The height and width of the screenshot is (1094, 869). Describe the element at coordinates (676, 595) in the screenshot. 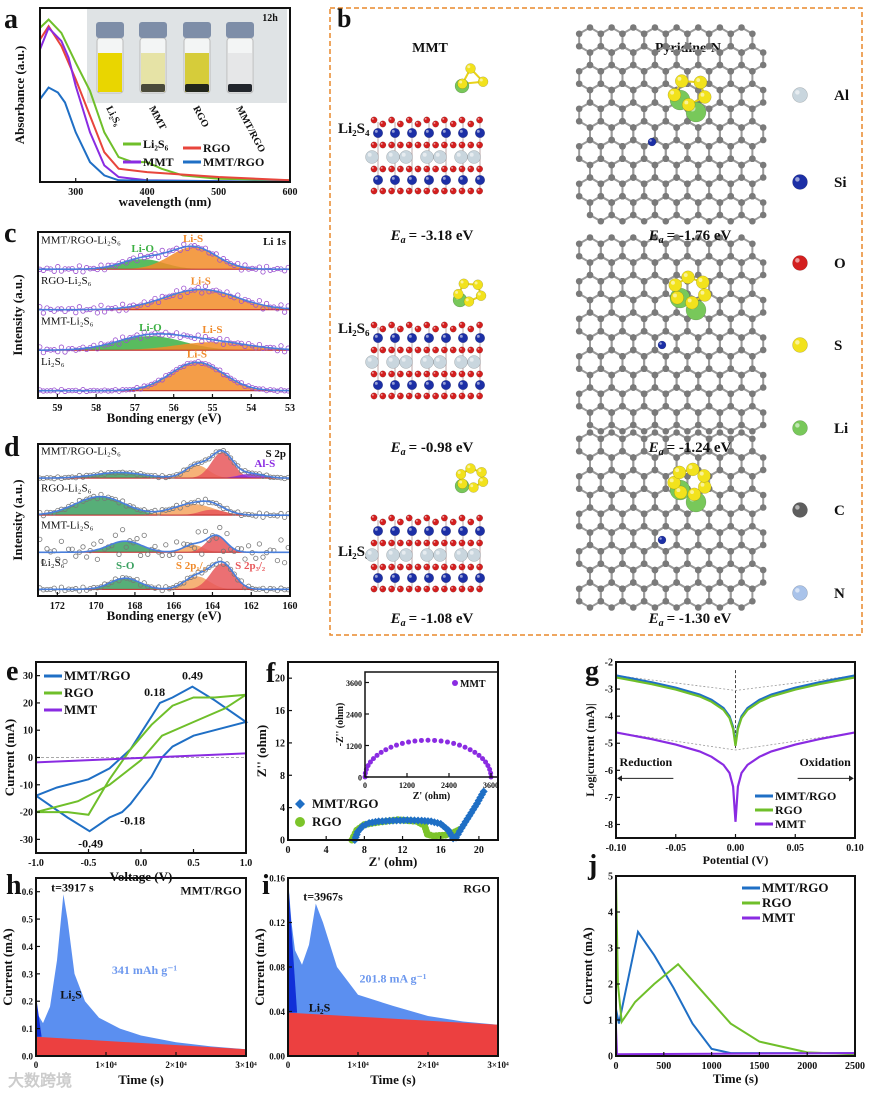

I see `carbon-ring` at that location.